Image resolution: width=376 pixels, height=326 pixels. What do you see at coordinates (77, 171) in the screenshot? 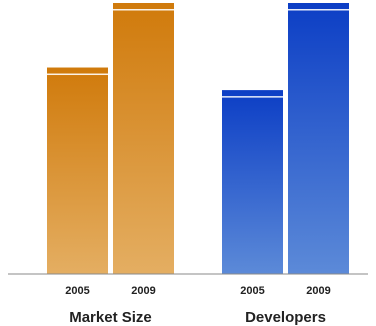
I see `bar-market-size-2005` at bounding box center [77, 171].